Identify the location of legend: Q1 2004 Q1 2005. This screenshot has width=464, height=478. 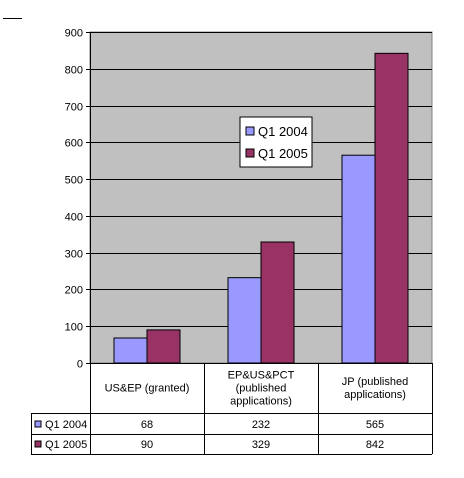
(276, 142).